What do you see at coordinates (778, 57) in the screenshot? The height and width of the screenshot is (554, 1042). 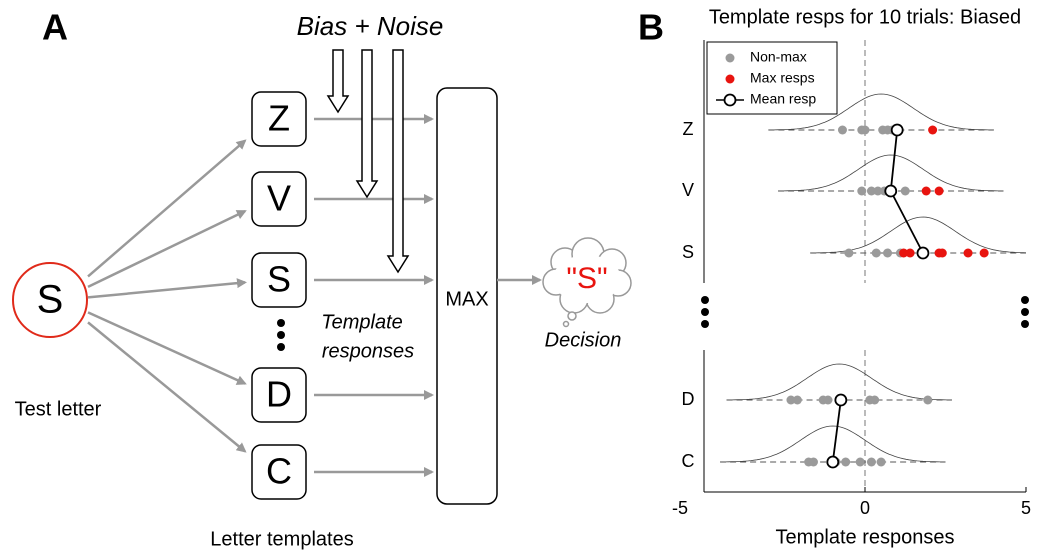 I see `legend-label: Non-max` at bounding box center [778, 57].